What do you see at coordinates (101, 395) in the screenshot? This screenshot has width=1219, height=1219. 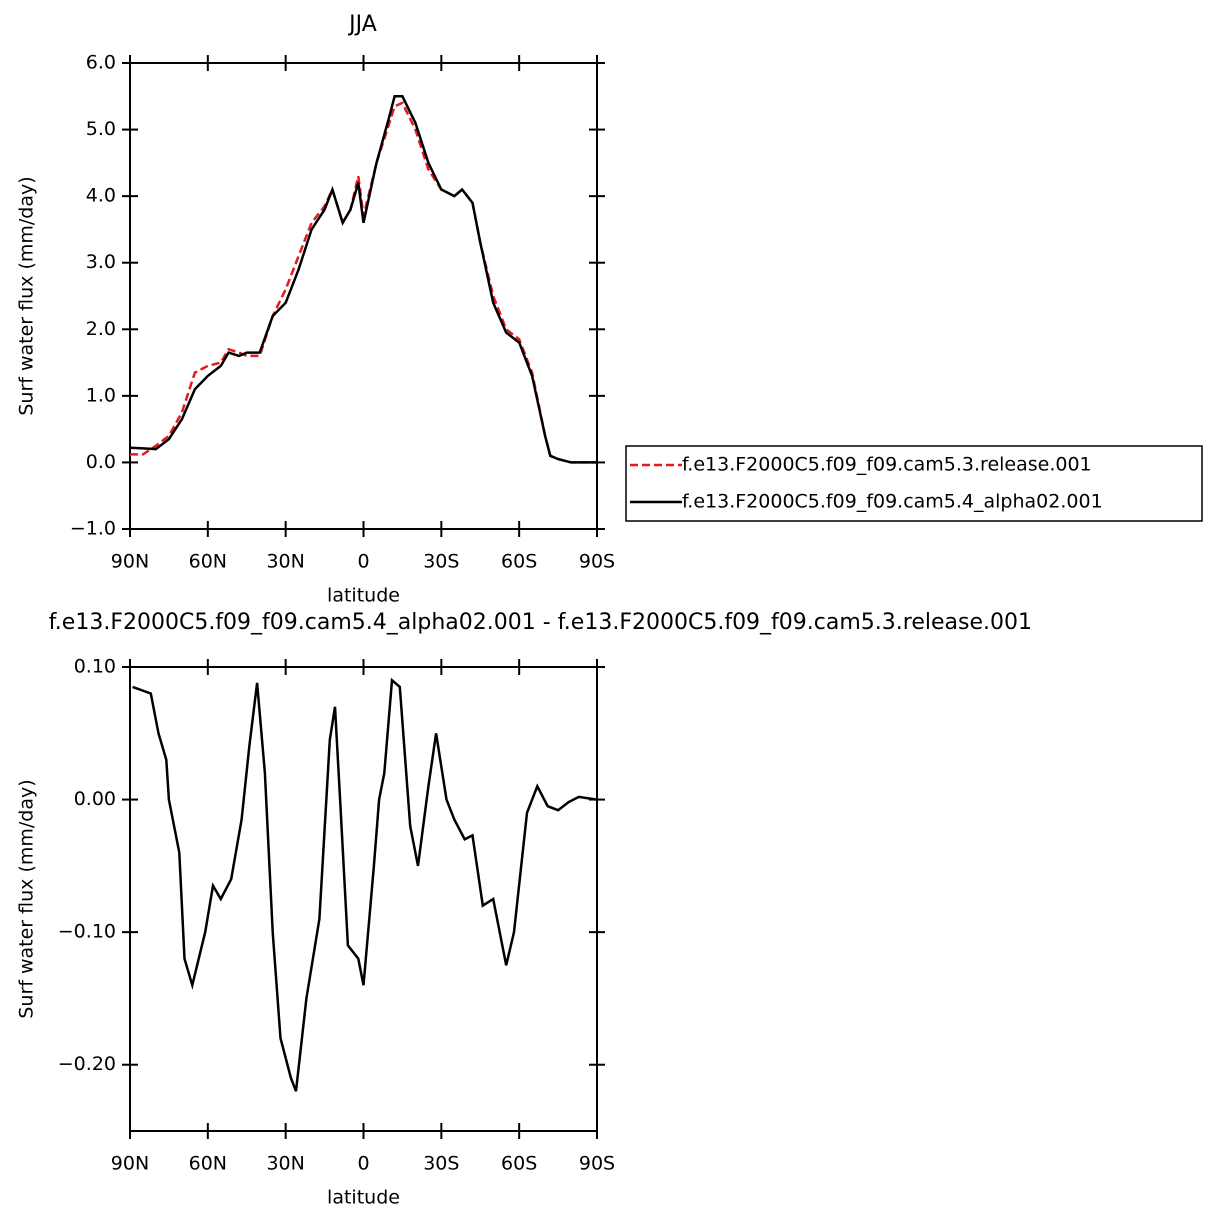 I see `y-tick-label: 1.0` at bounding box center [101, 395].